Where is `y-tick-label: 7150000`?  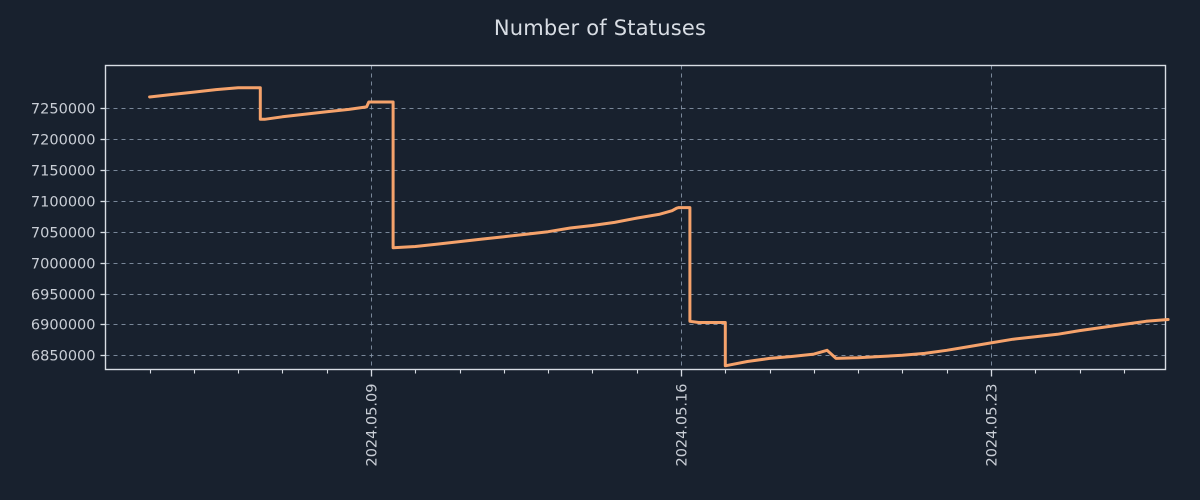 y-tick-label: 7150000 is located at coordinates (63, 172).